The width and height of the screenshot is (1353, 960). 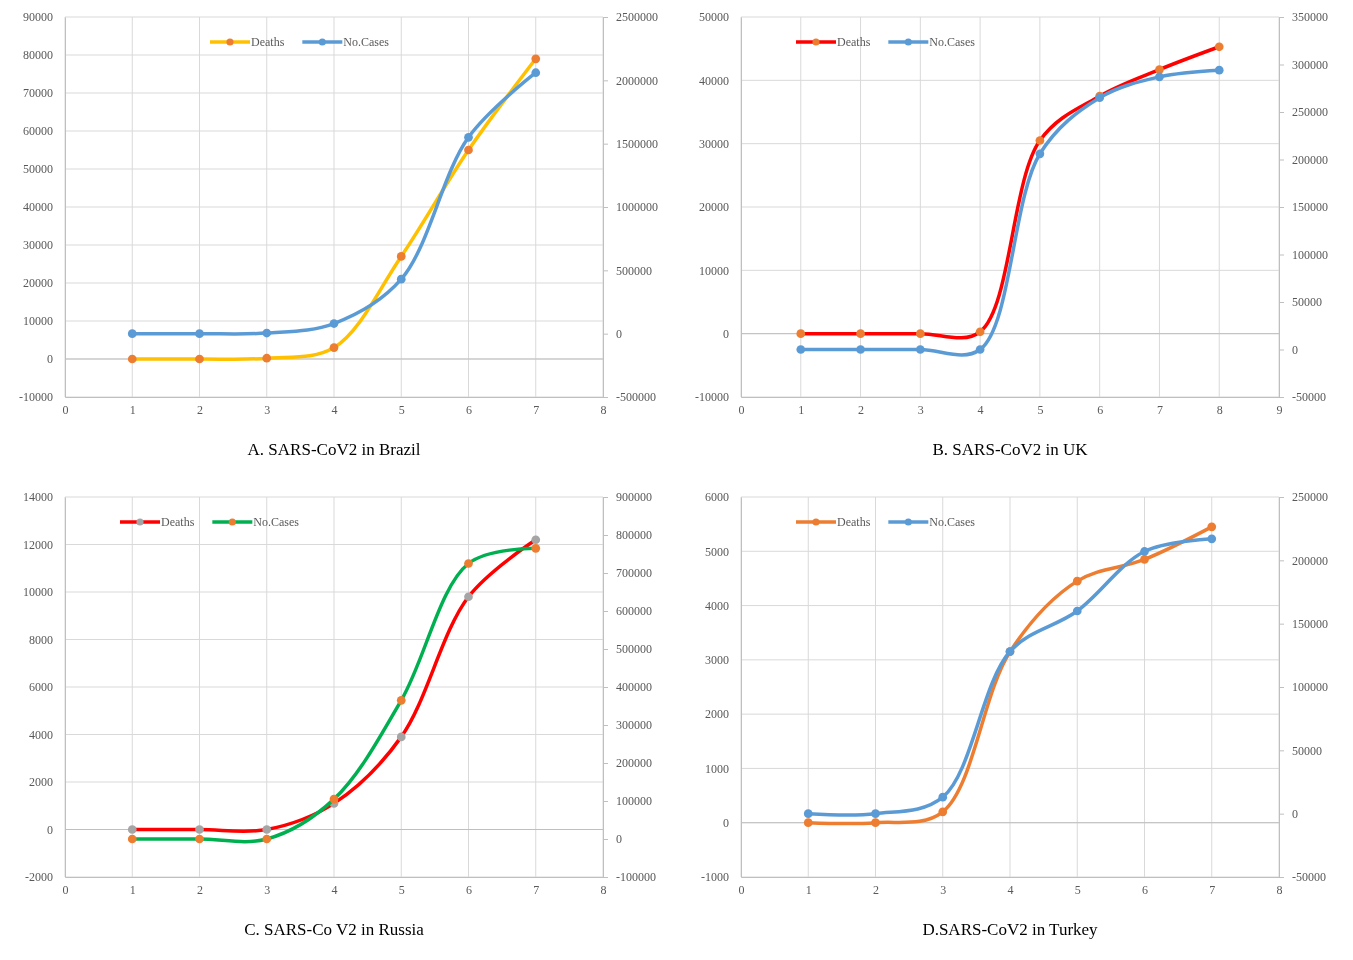 I want to click on x-tick-label: 4, so click(x=1010, y=889).